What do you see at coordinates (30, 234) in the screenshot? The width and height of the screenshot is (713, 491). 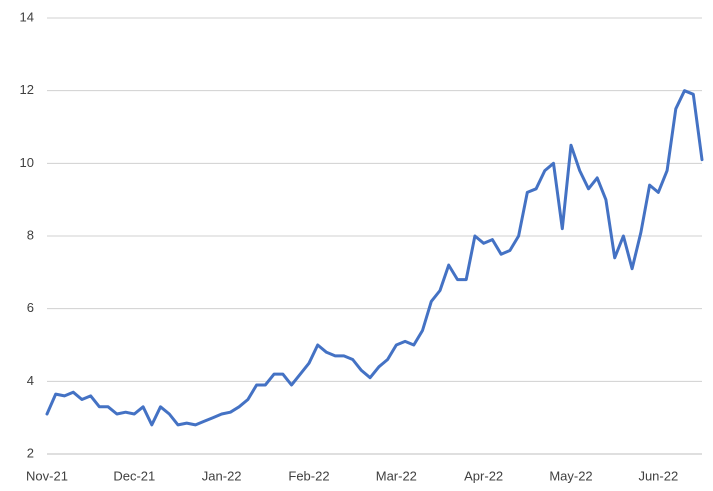 I see `y-tick-label: 8` at bounding box center [30, 234].